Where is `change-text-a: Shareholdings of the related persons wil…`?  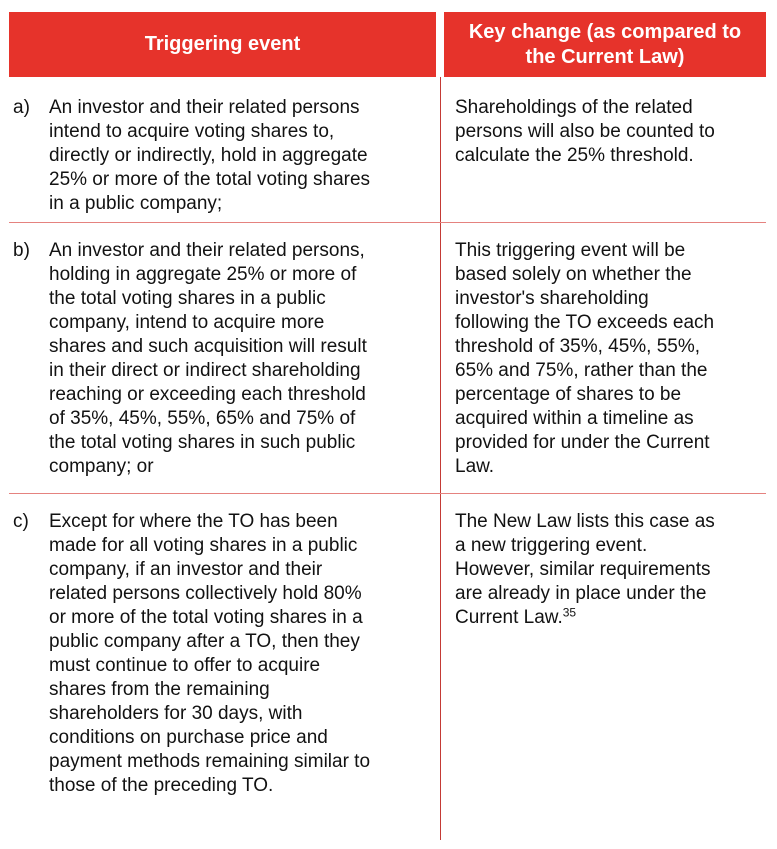
change-text-a: Shareholdings of the related persons wil… is located at coordinates (585, 131).